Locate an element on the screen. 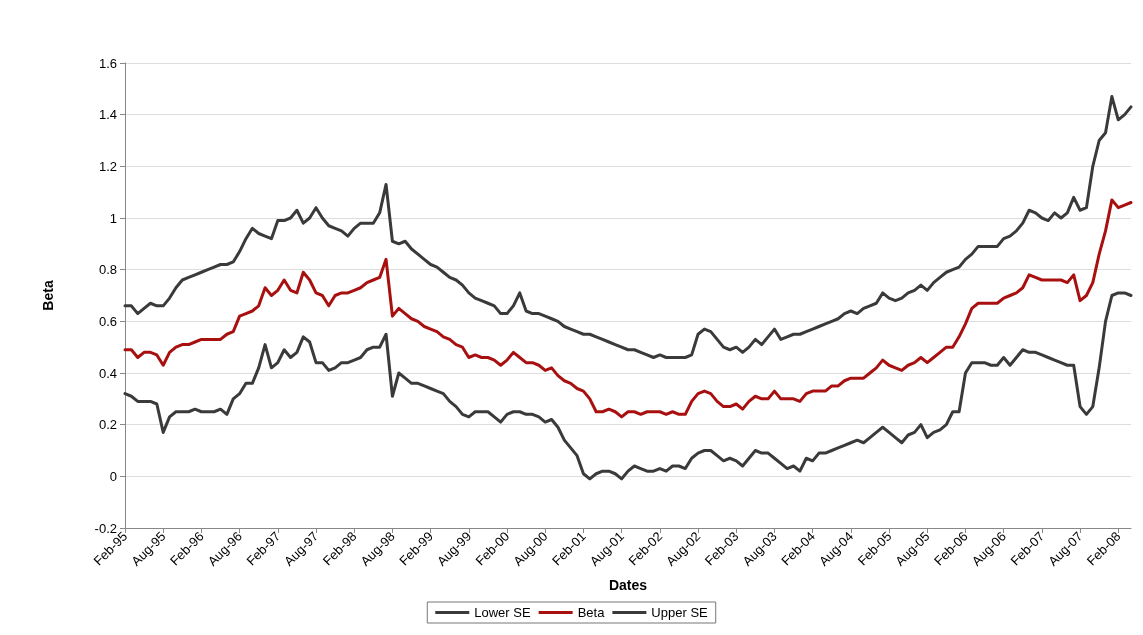  y-tick-label: 1.6 is located at coordinates (107, 63).